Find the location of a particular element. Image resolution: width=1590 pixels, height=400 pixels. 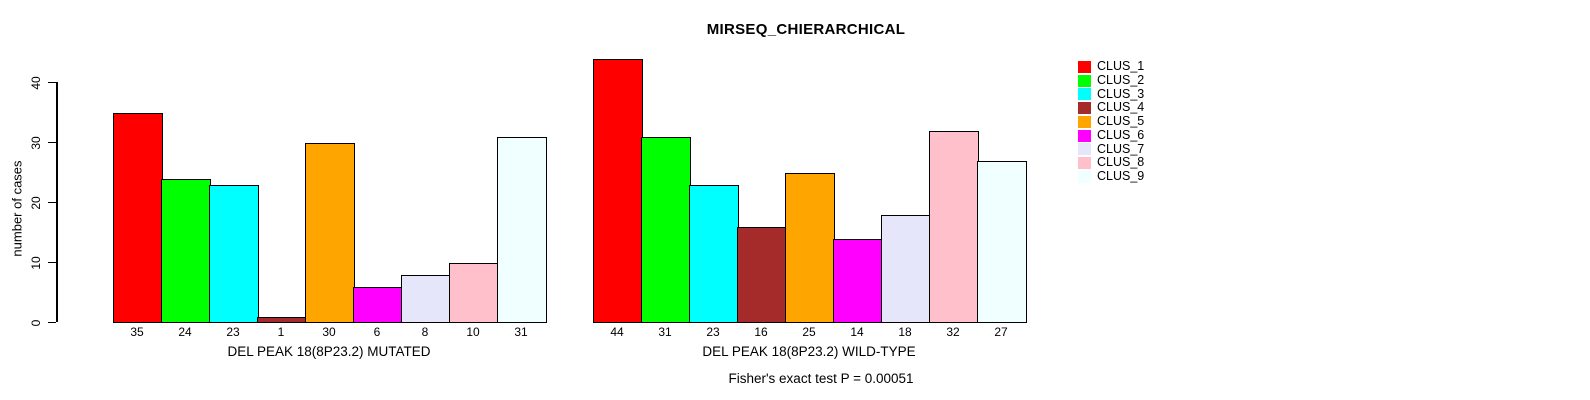

fisher-test-annotation: Fisher's exact test P = 0.00051 is located at coordinates (821, 378).